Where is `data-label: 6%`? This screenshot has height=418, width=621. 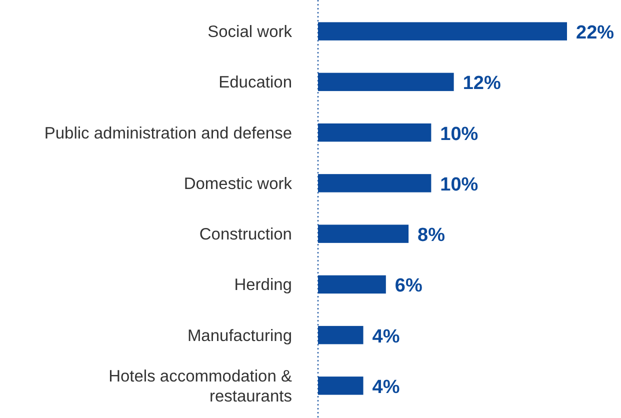 data-label: 6% is located at coordinates (408, 286).